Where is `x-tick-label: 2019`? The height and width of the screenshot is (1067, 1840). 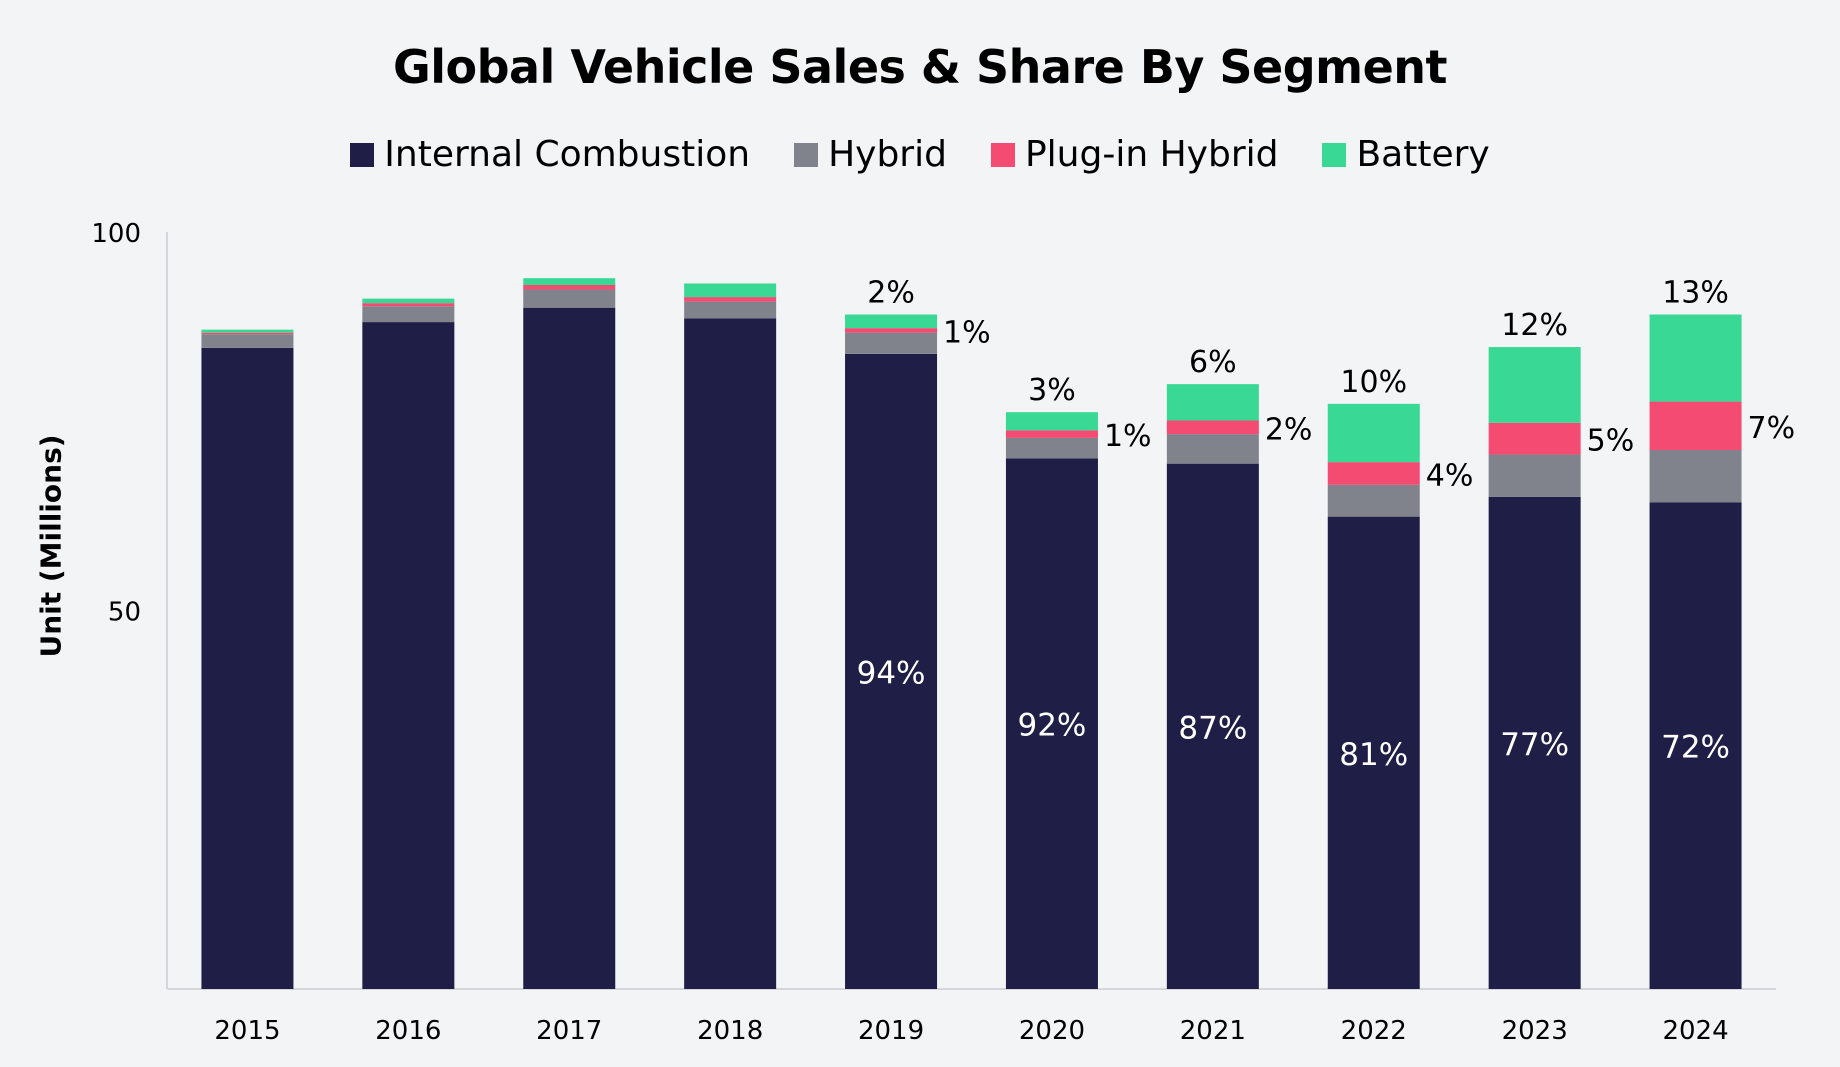 x-tick-label: 2019 is located at coordinates (891, 1031).